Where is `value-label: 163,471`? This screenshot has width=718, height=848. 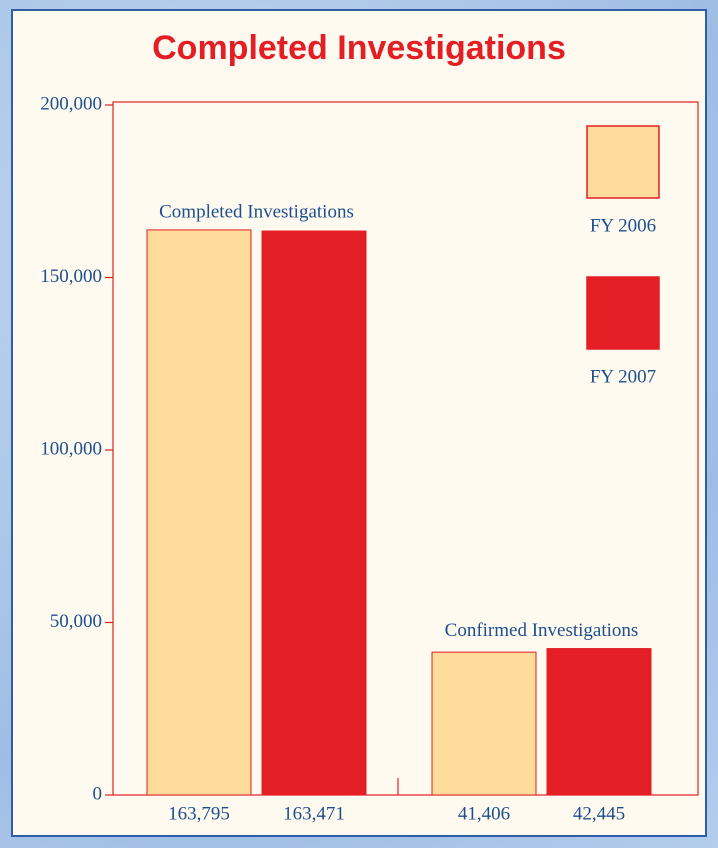 value-label: 163,471 is located at coordinates (314, 813).